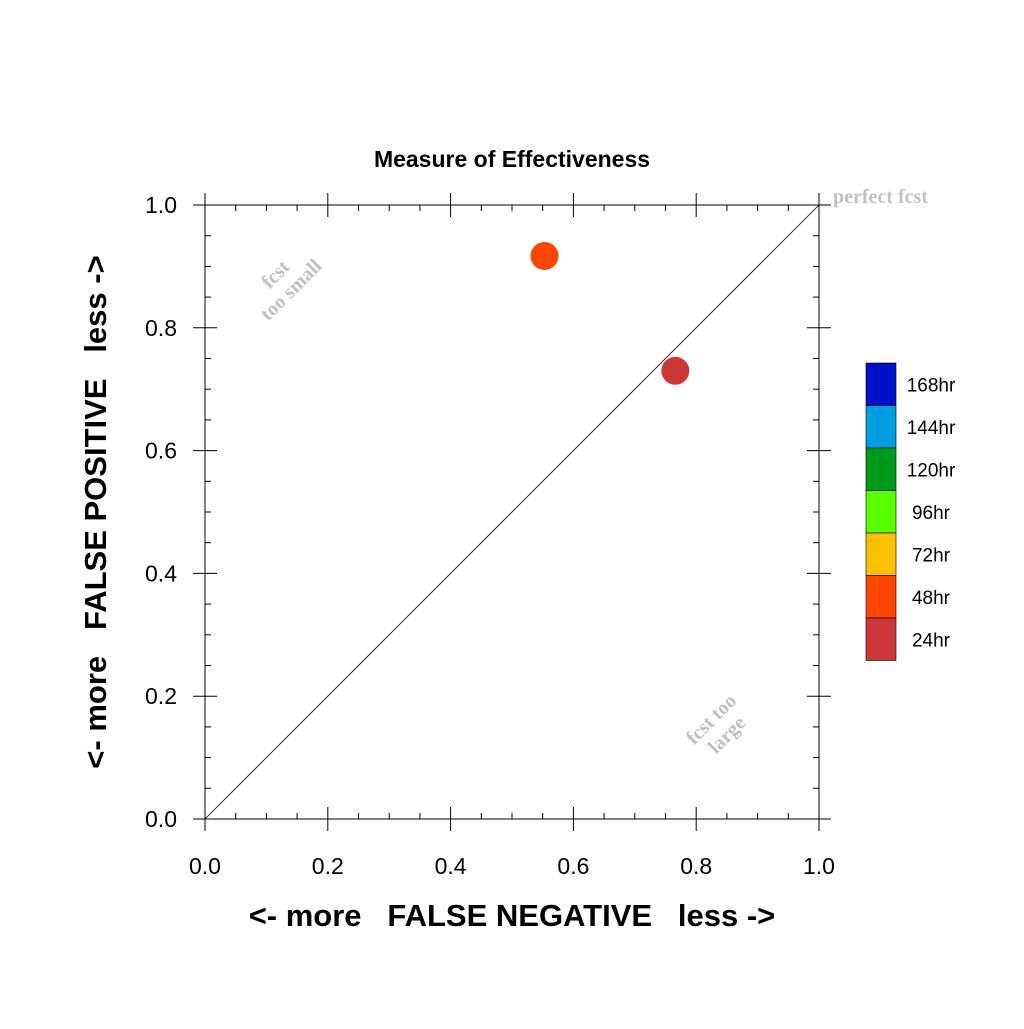 This screenshot has height=1029, width=1024. Describe the element at coordinates (881, 554) in the screenshot. I see `legend-swatch-72hr` at that location.